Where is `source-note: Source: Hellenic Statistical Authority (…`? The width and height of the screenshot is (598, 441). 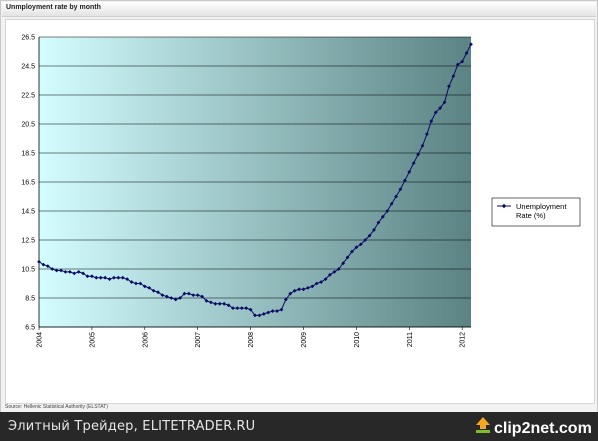
source-note: Source: Hellenic Statistical Authority (… is located at coordinates (56, 407).